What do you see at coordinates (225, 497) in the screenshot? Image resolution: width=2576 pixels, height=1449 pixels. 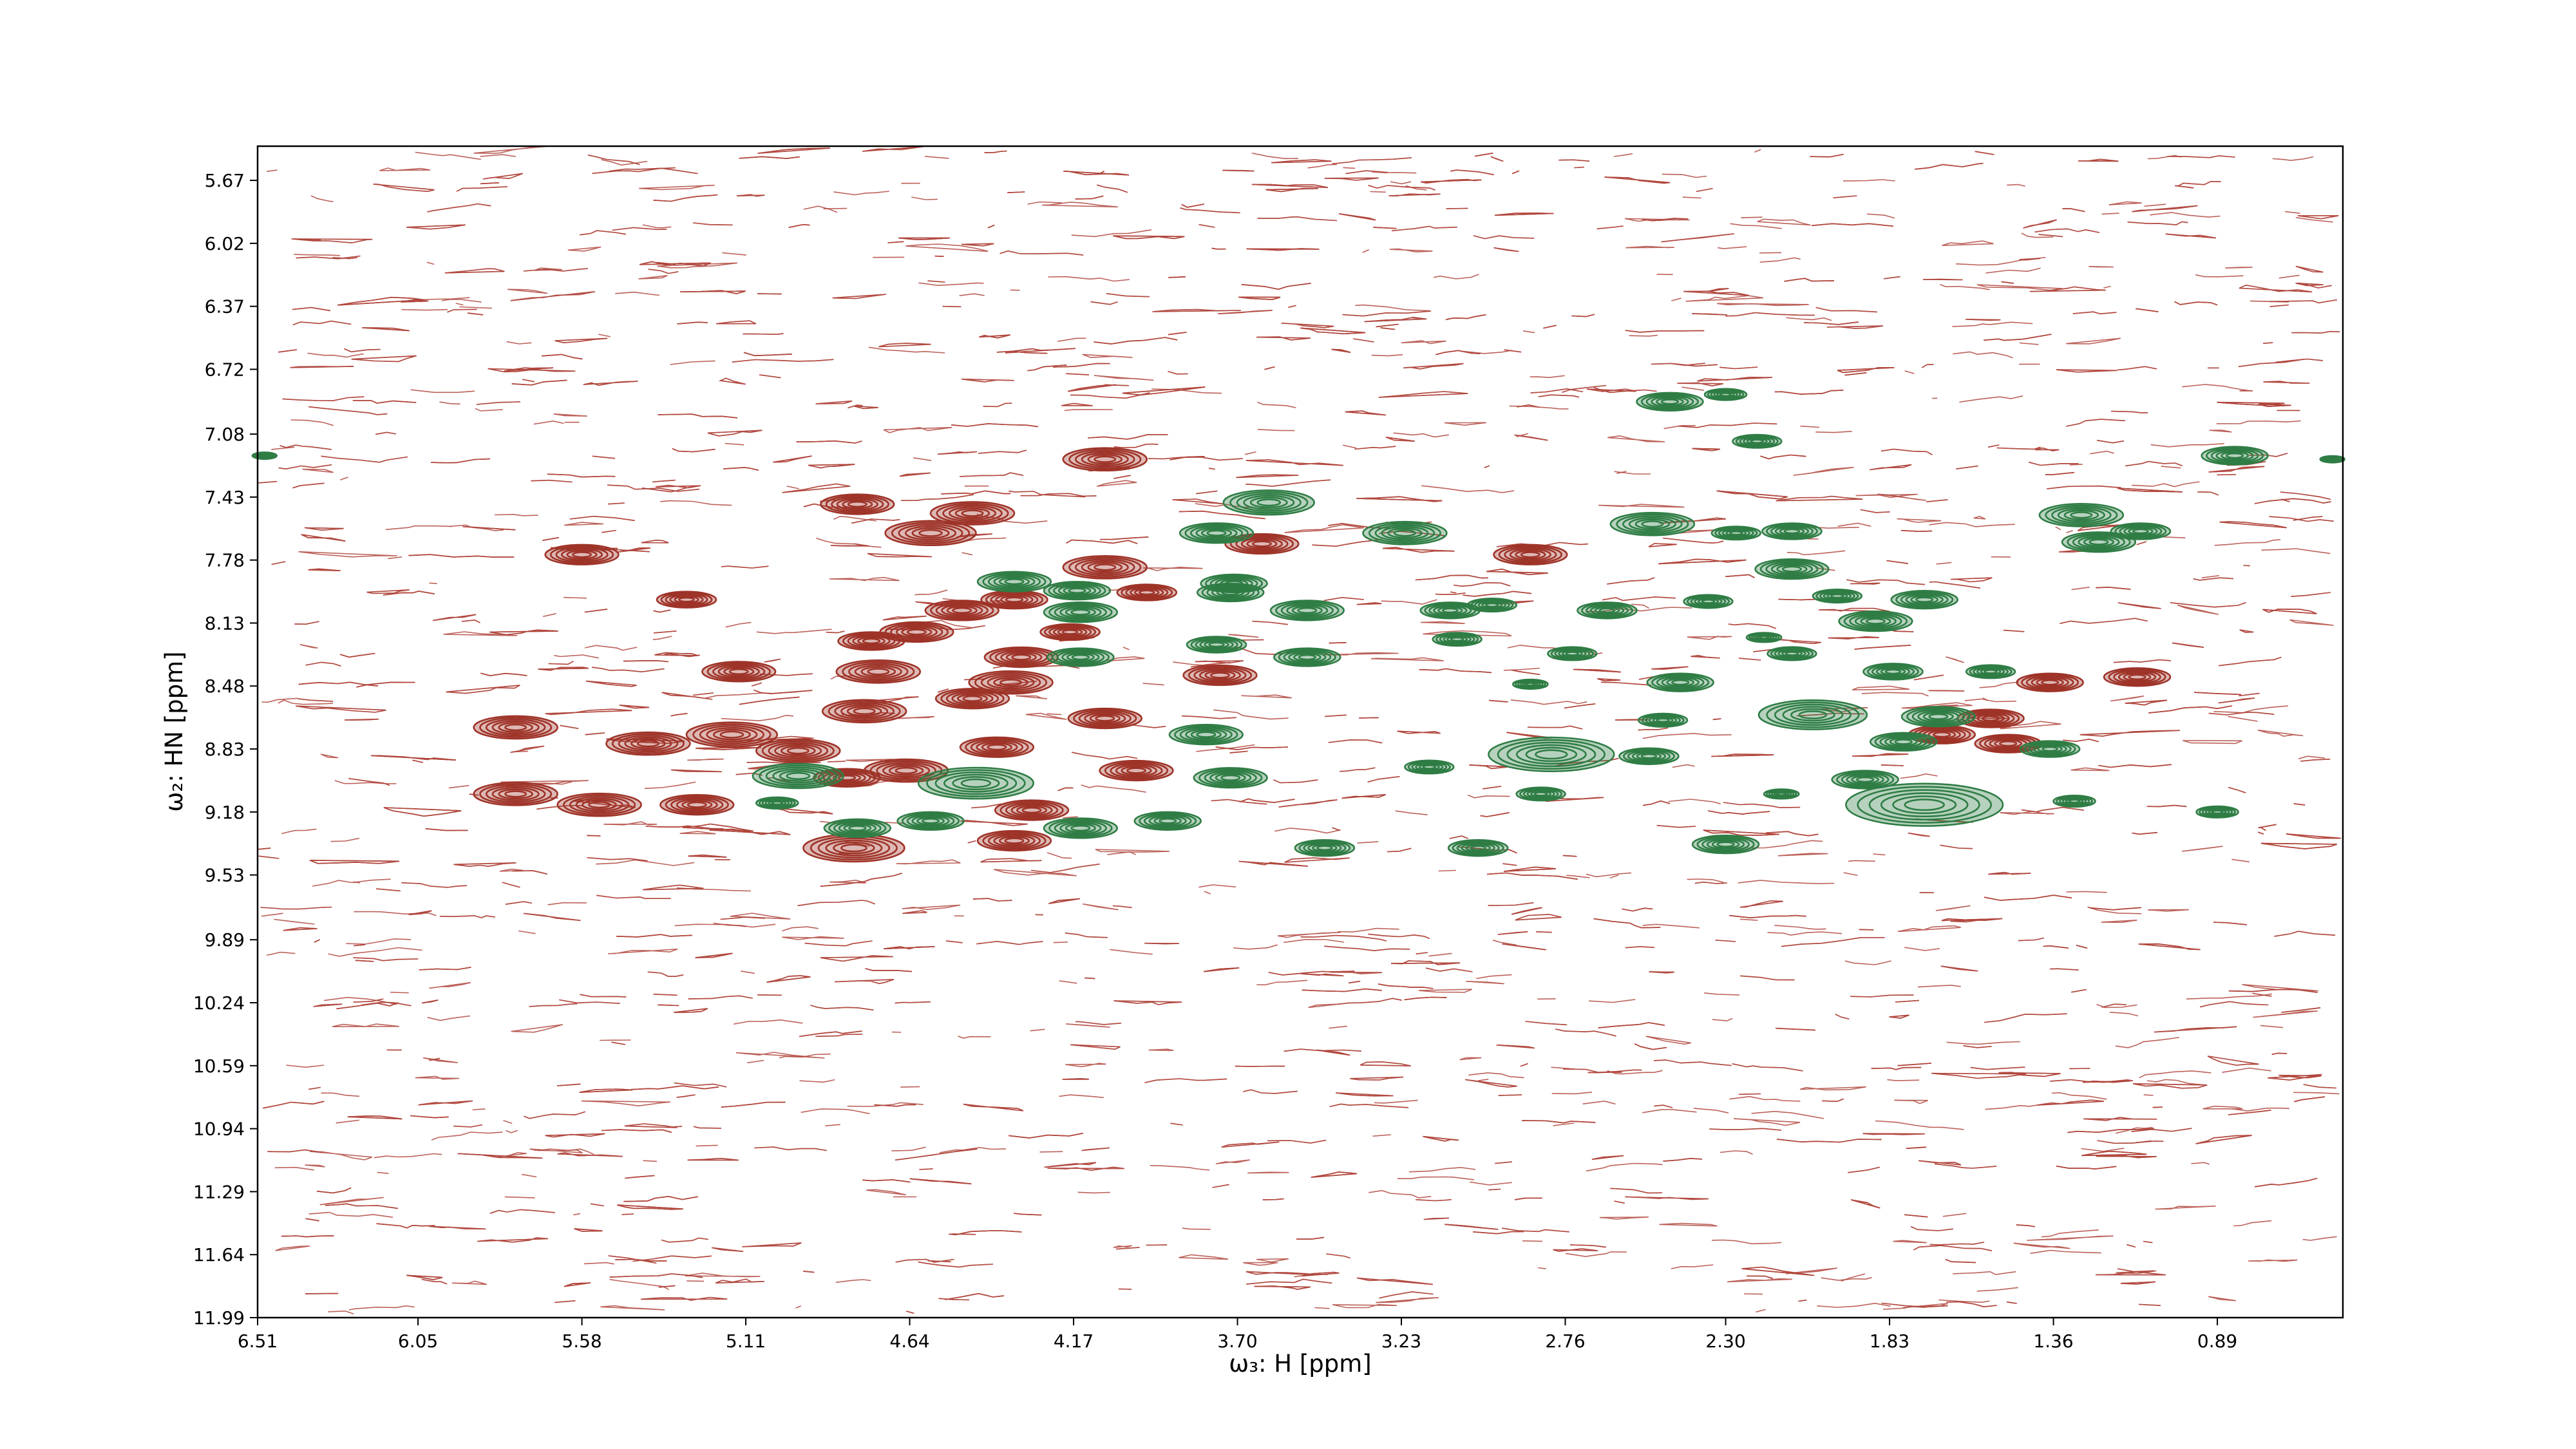 I see `y-tick-label: 7.43` at bounding box center [225, 497].